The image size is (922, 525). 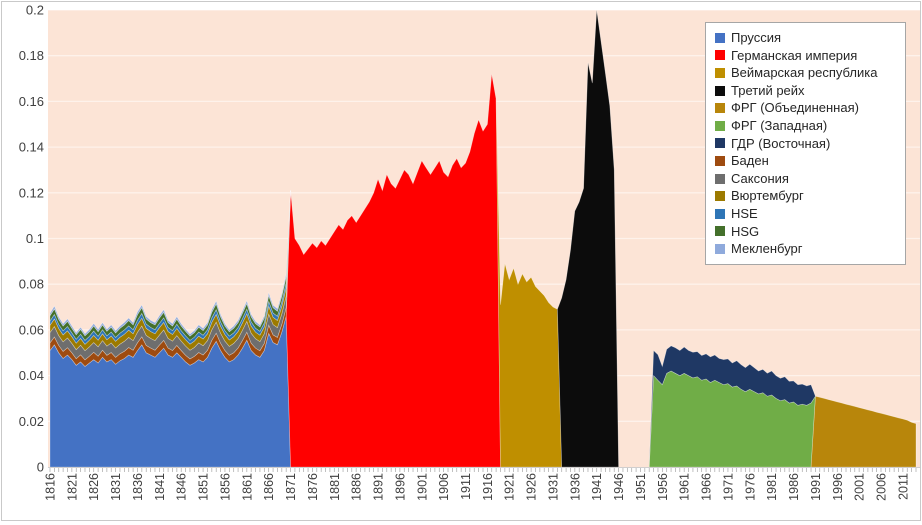 I want to click on legend-item-label: Мекленбург, so click(x=767, y=249).